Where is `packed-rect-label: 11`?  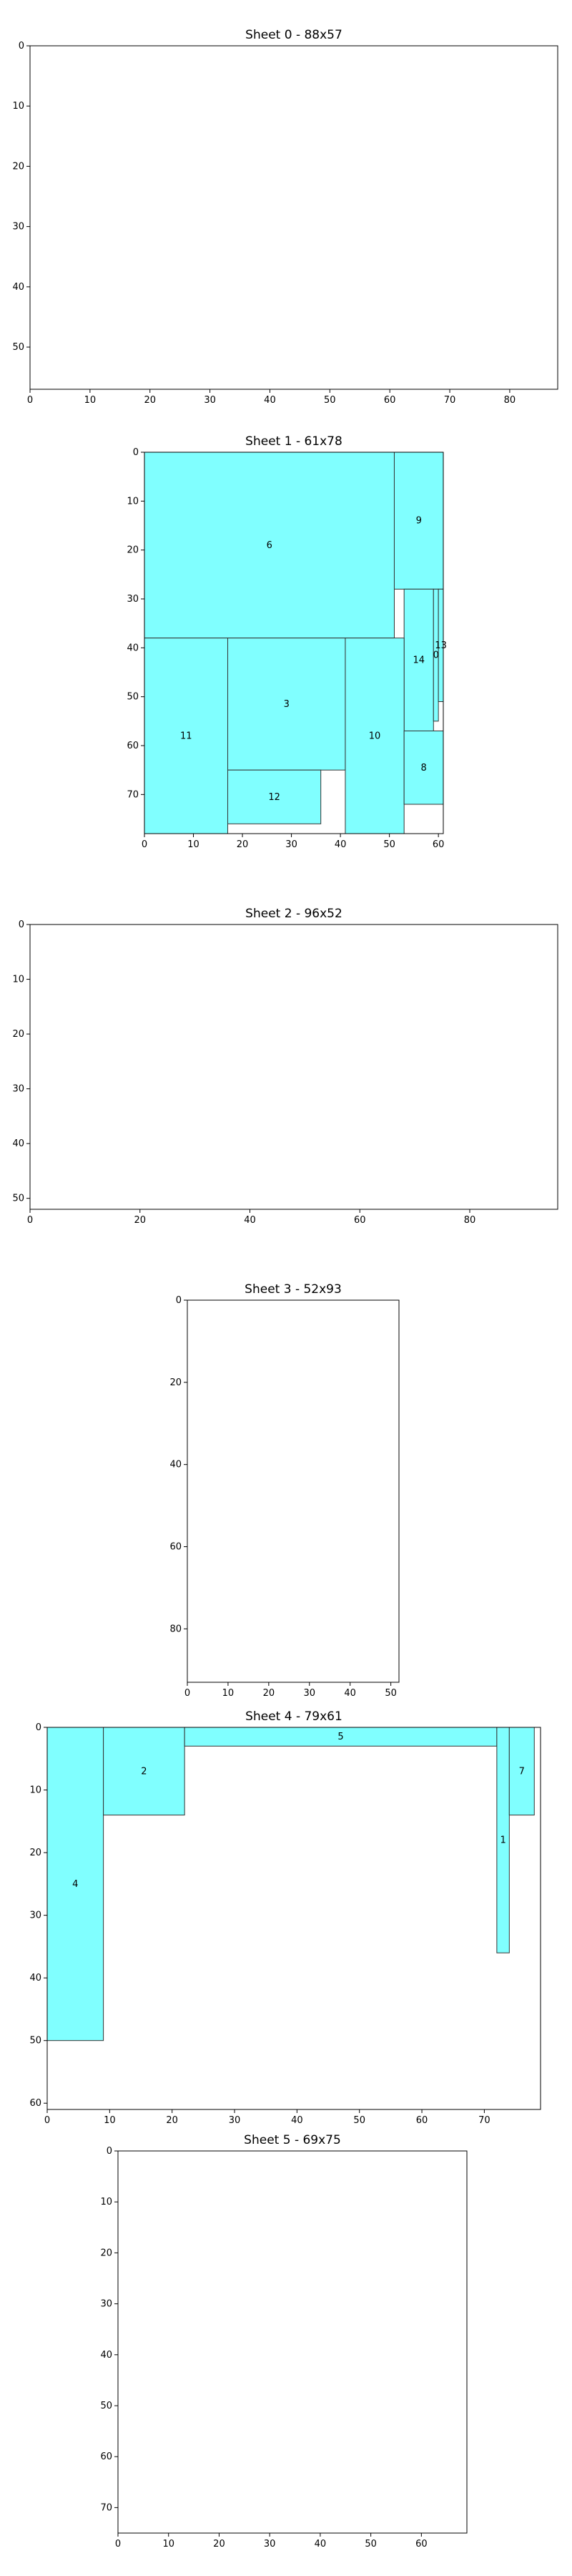 packed-rect-label: 11 is located at coordinates (186, 736).